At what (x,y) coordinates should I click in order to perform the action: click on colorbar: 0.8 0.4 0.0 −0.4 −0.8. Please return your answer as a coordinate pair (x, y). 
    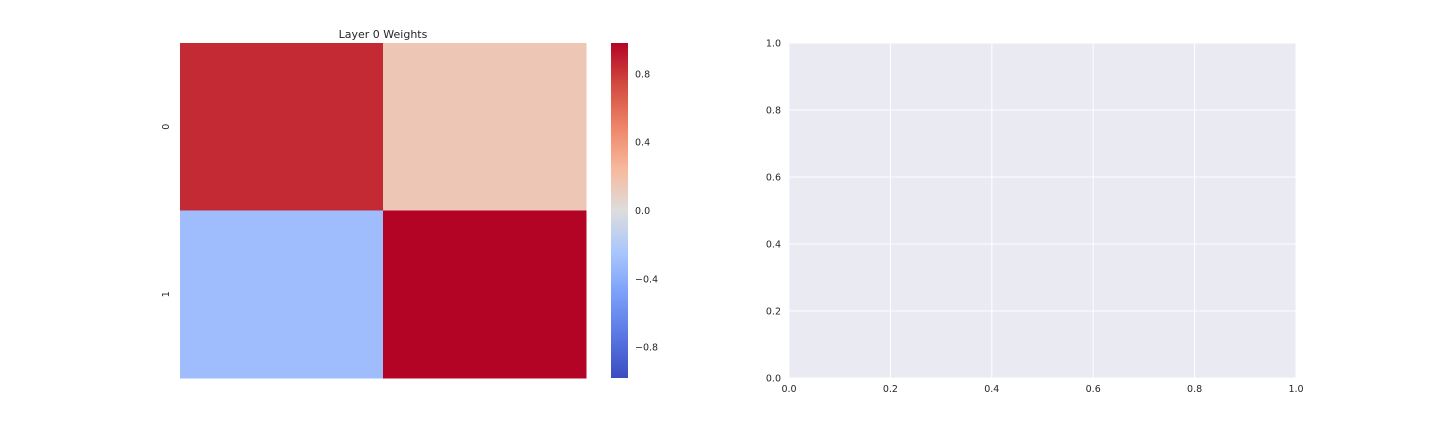
    Looking at the image, I should click on (634, 210).